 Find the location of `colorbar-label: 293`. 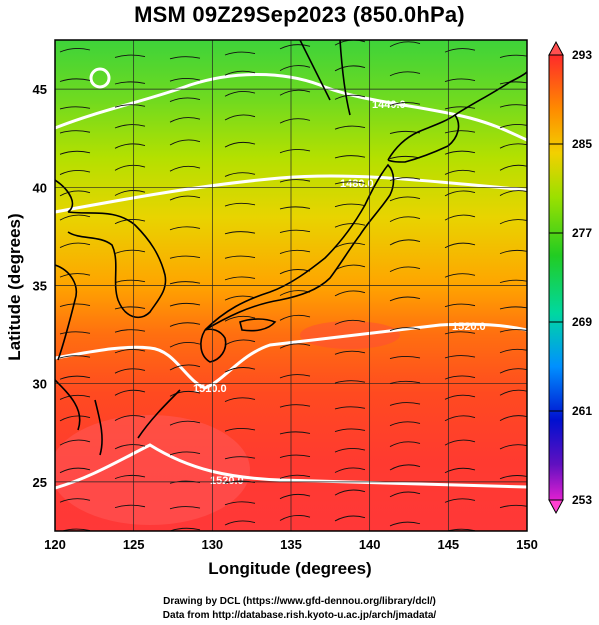

colorbar-label: 293 is located at coordinates (582, 55).